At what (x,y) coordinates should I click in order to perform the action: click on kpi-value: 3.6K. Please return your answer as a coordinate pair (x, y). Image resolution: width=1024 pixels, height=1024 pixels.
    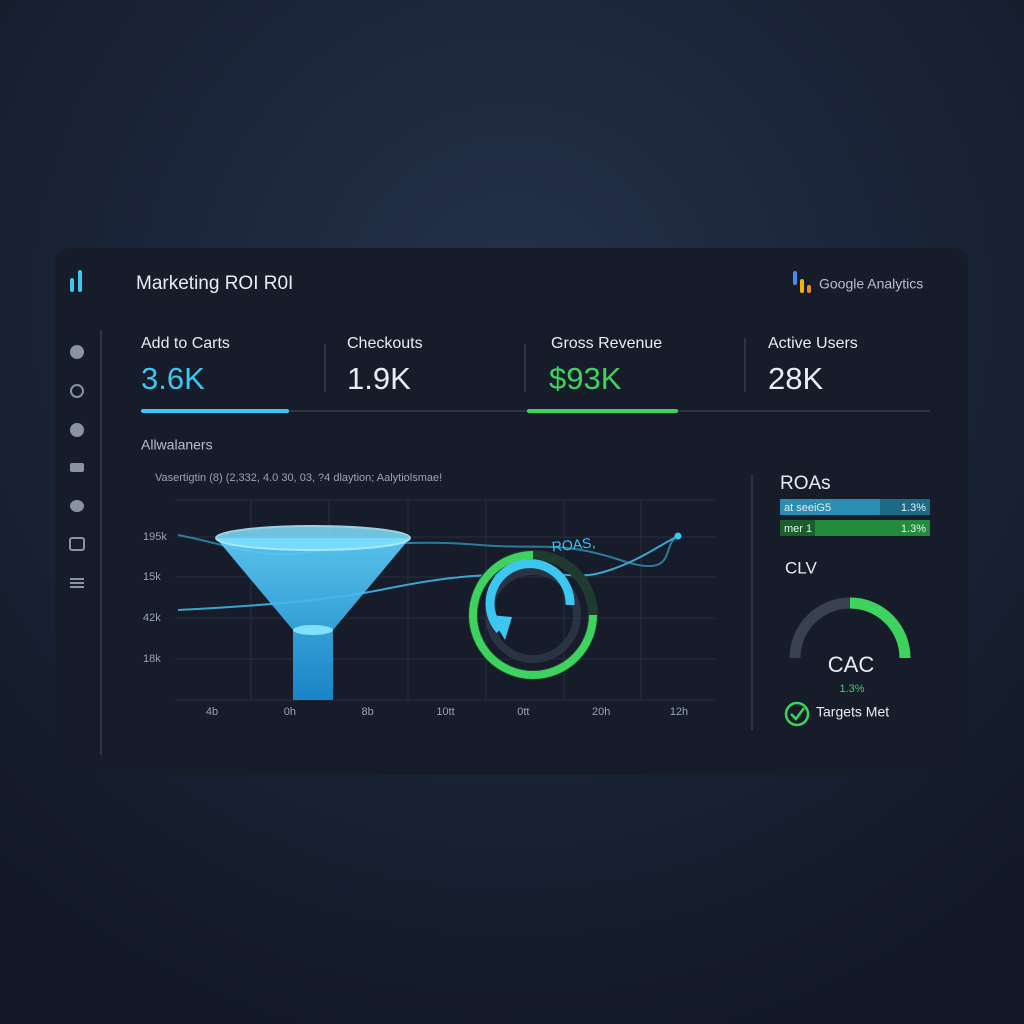
    Looking at the image, I should click on (173, 378).